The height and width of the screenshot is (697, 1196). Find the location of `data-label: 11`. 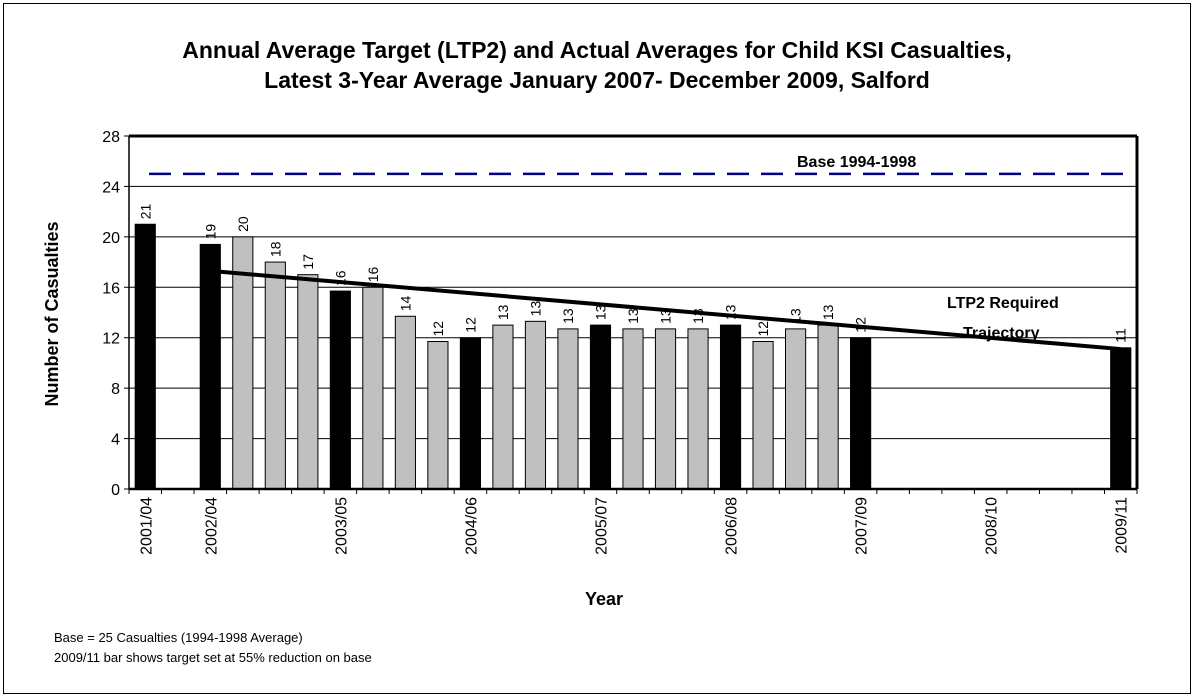

data-label: 11 is located at coordinates (1121, 335).